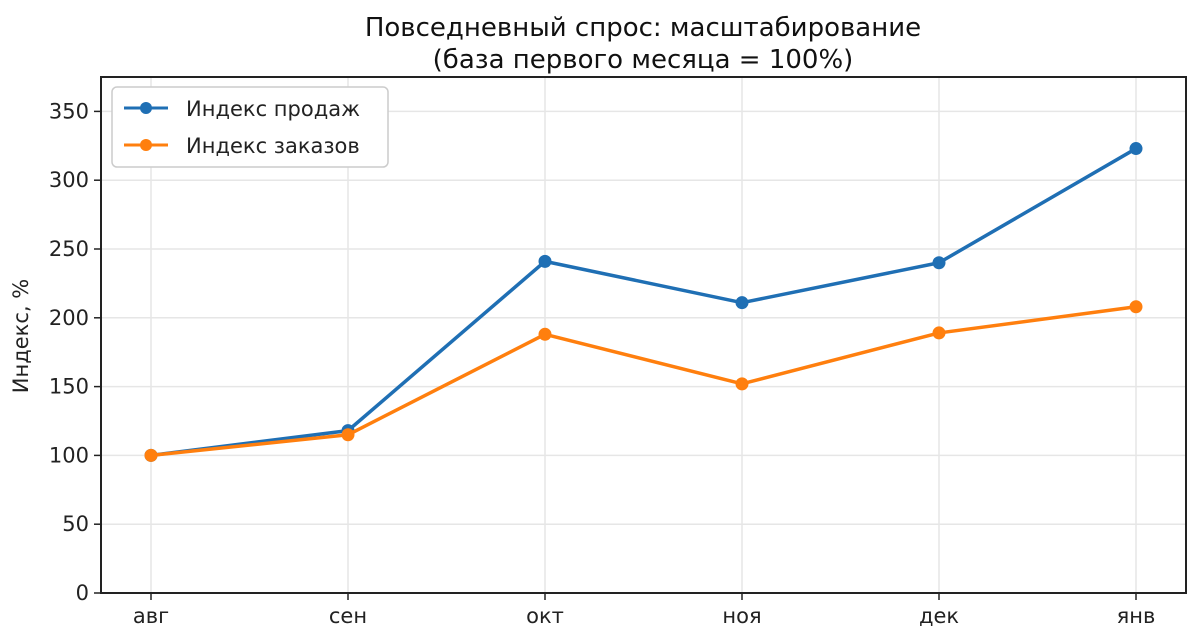 The width and height of the screenshot is (1200, 644). What do you see at coordinates (643, 60) in the screenshot?
I see `chart-title-line2: (база первого месяца = 100%)` at bounding box center [643, 60].